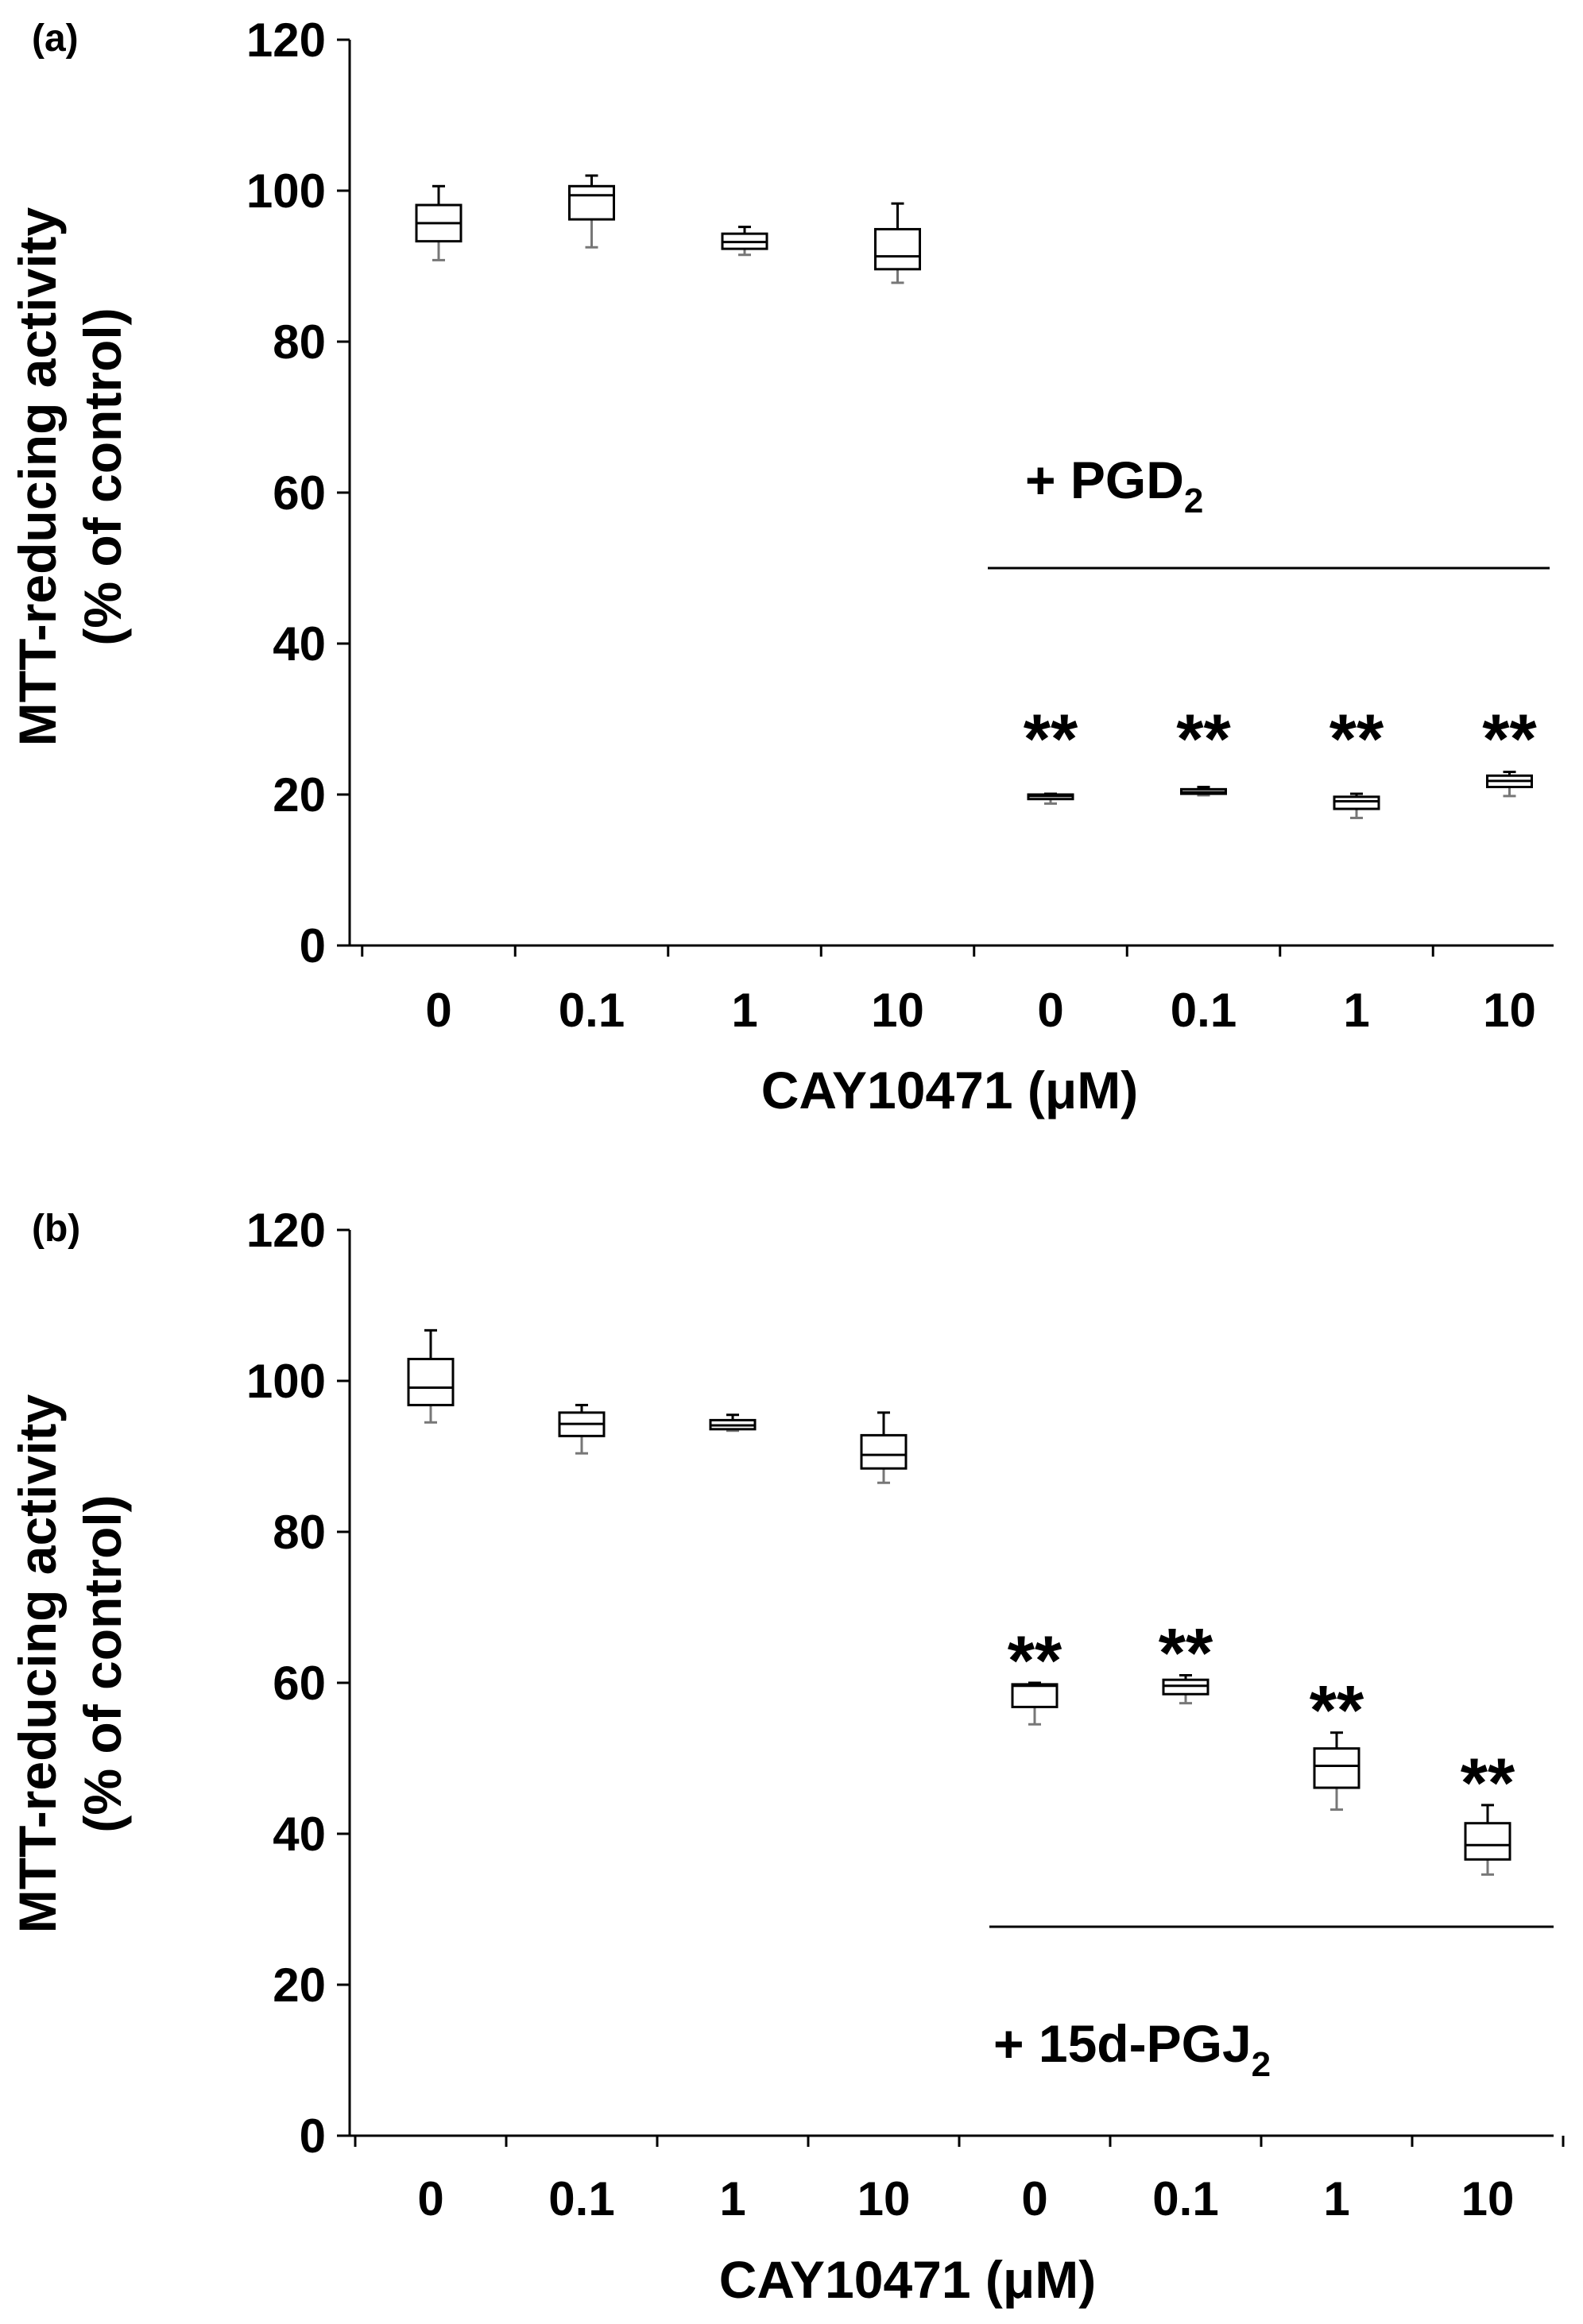  Describe the element at coordinates (1269, 510) in the screenshot. I see `treatment-group-a: + PGD2` at that location.